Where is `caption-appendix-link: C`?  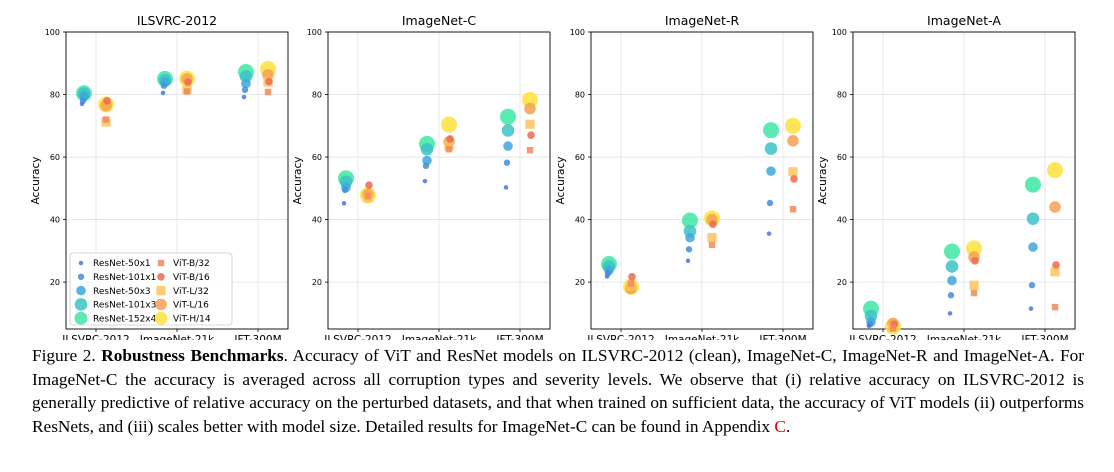 caption-appendix-link: C is located at coordinates (780, 426).